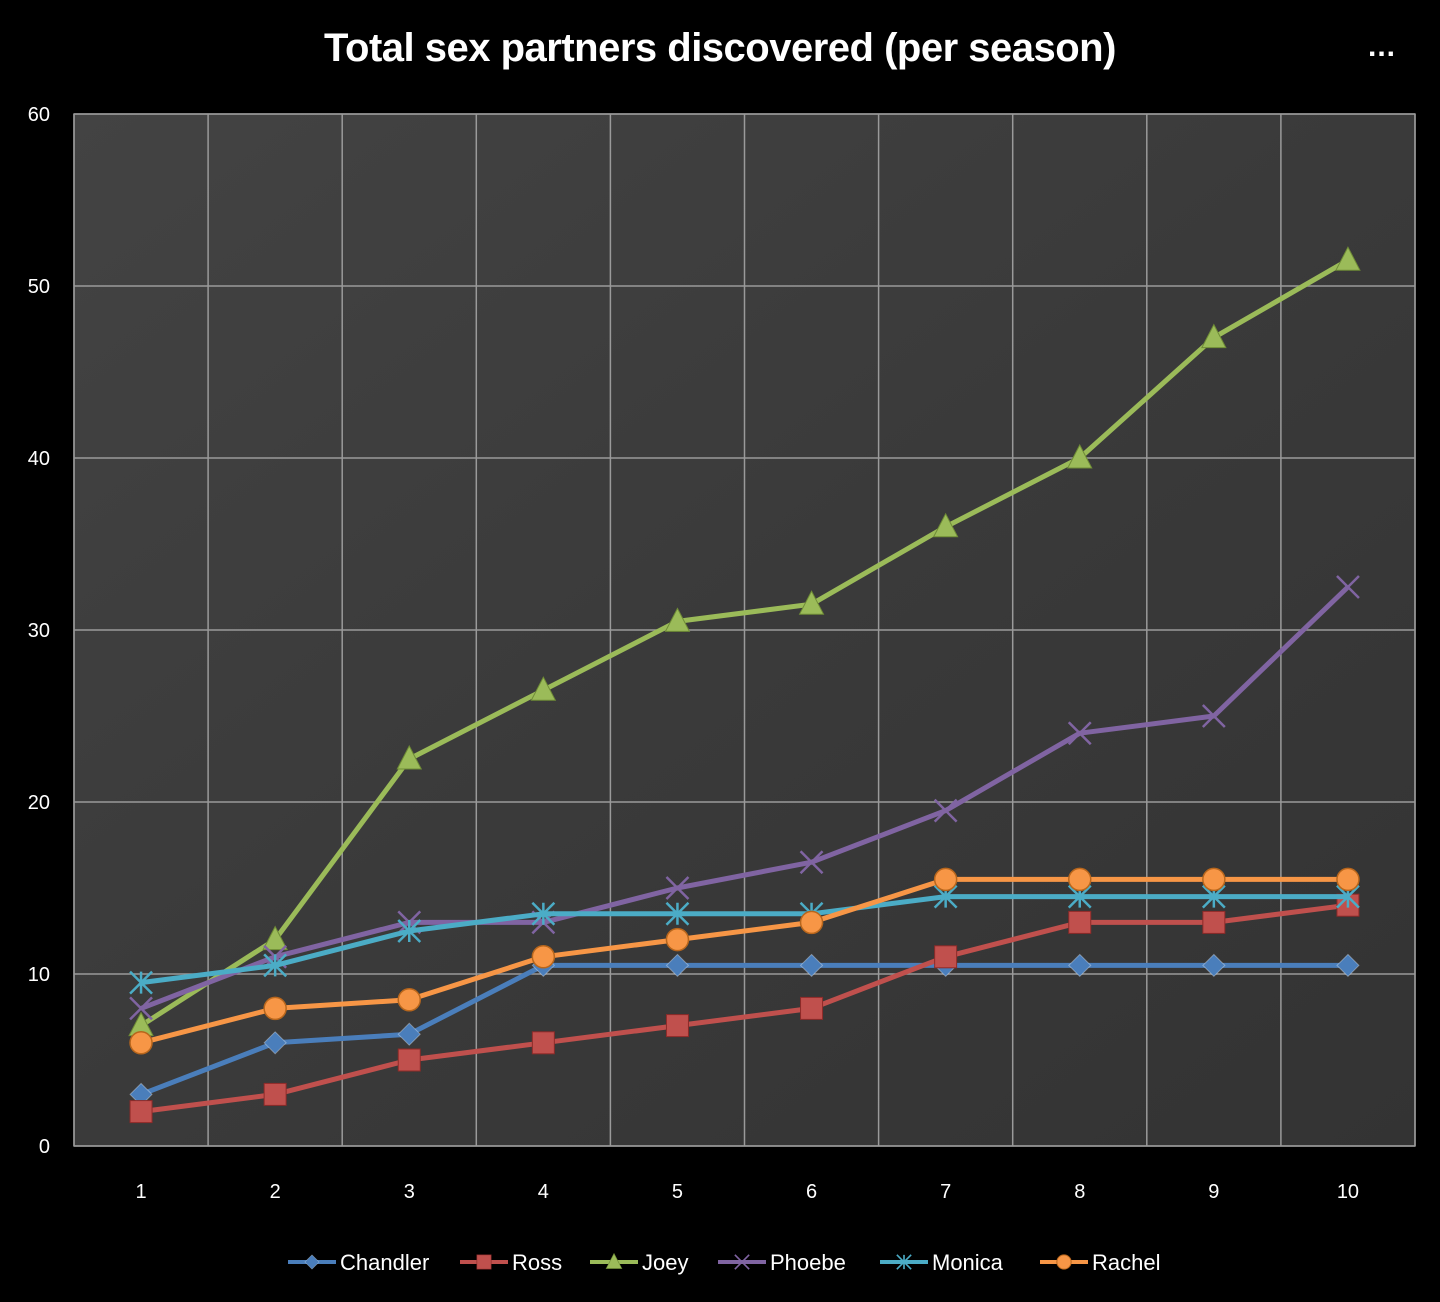 The width and height of the screenshot is (1440, 1302). I want to click on y-tick-label: 0, so click(44, 1147).